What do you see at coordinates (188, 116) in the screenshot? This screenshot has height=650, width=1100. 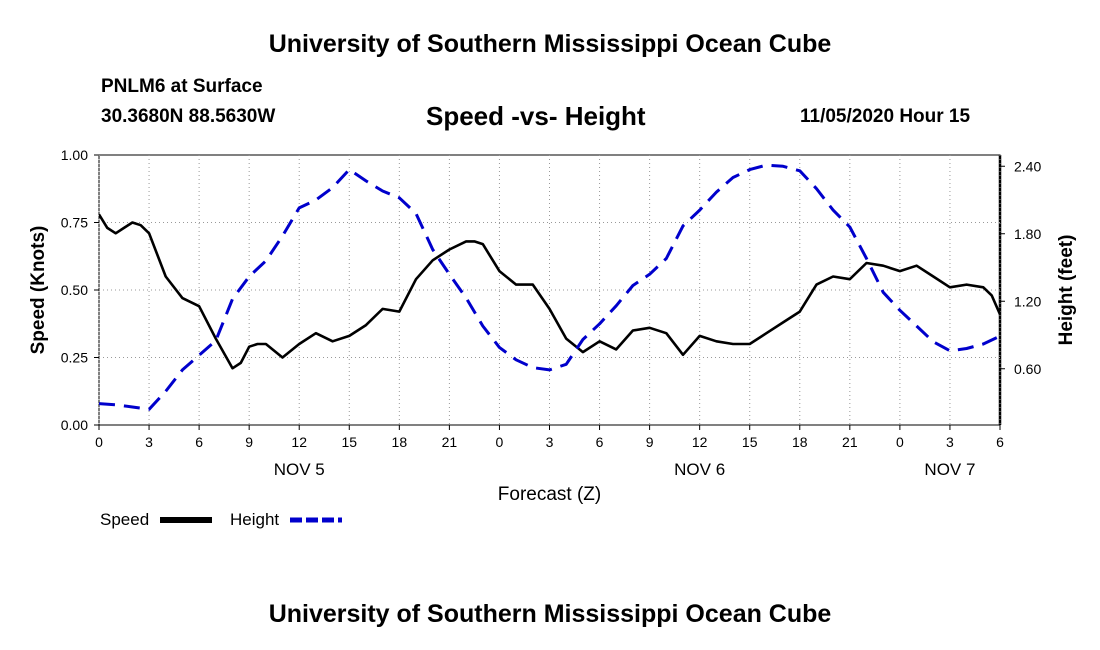 I see `coordinates-label: 30.3680N 88.5630W` at bounding box center [188, 116].